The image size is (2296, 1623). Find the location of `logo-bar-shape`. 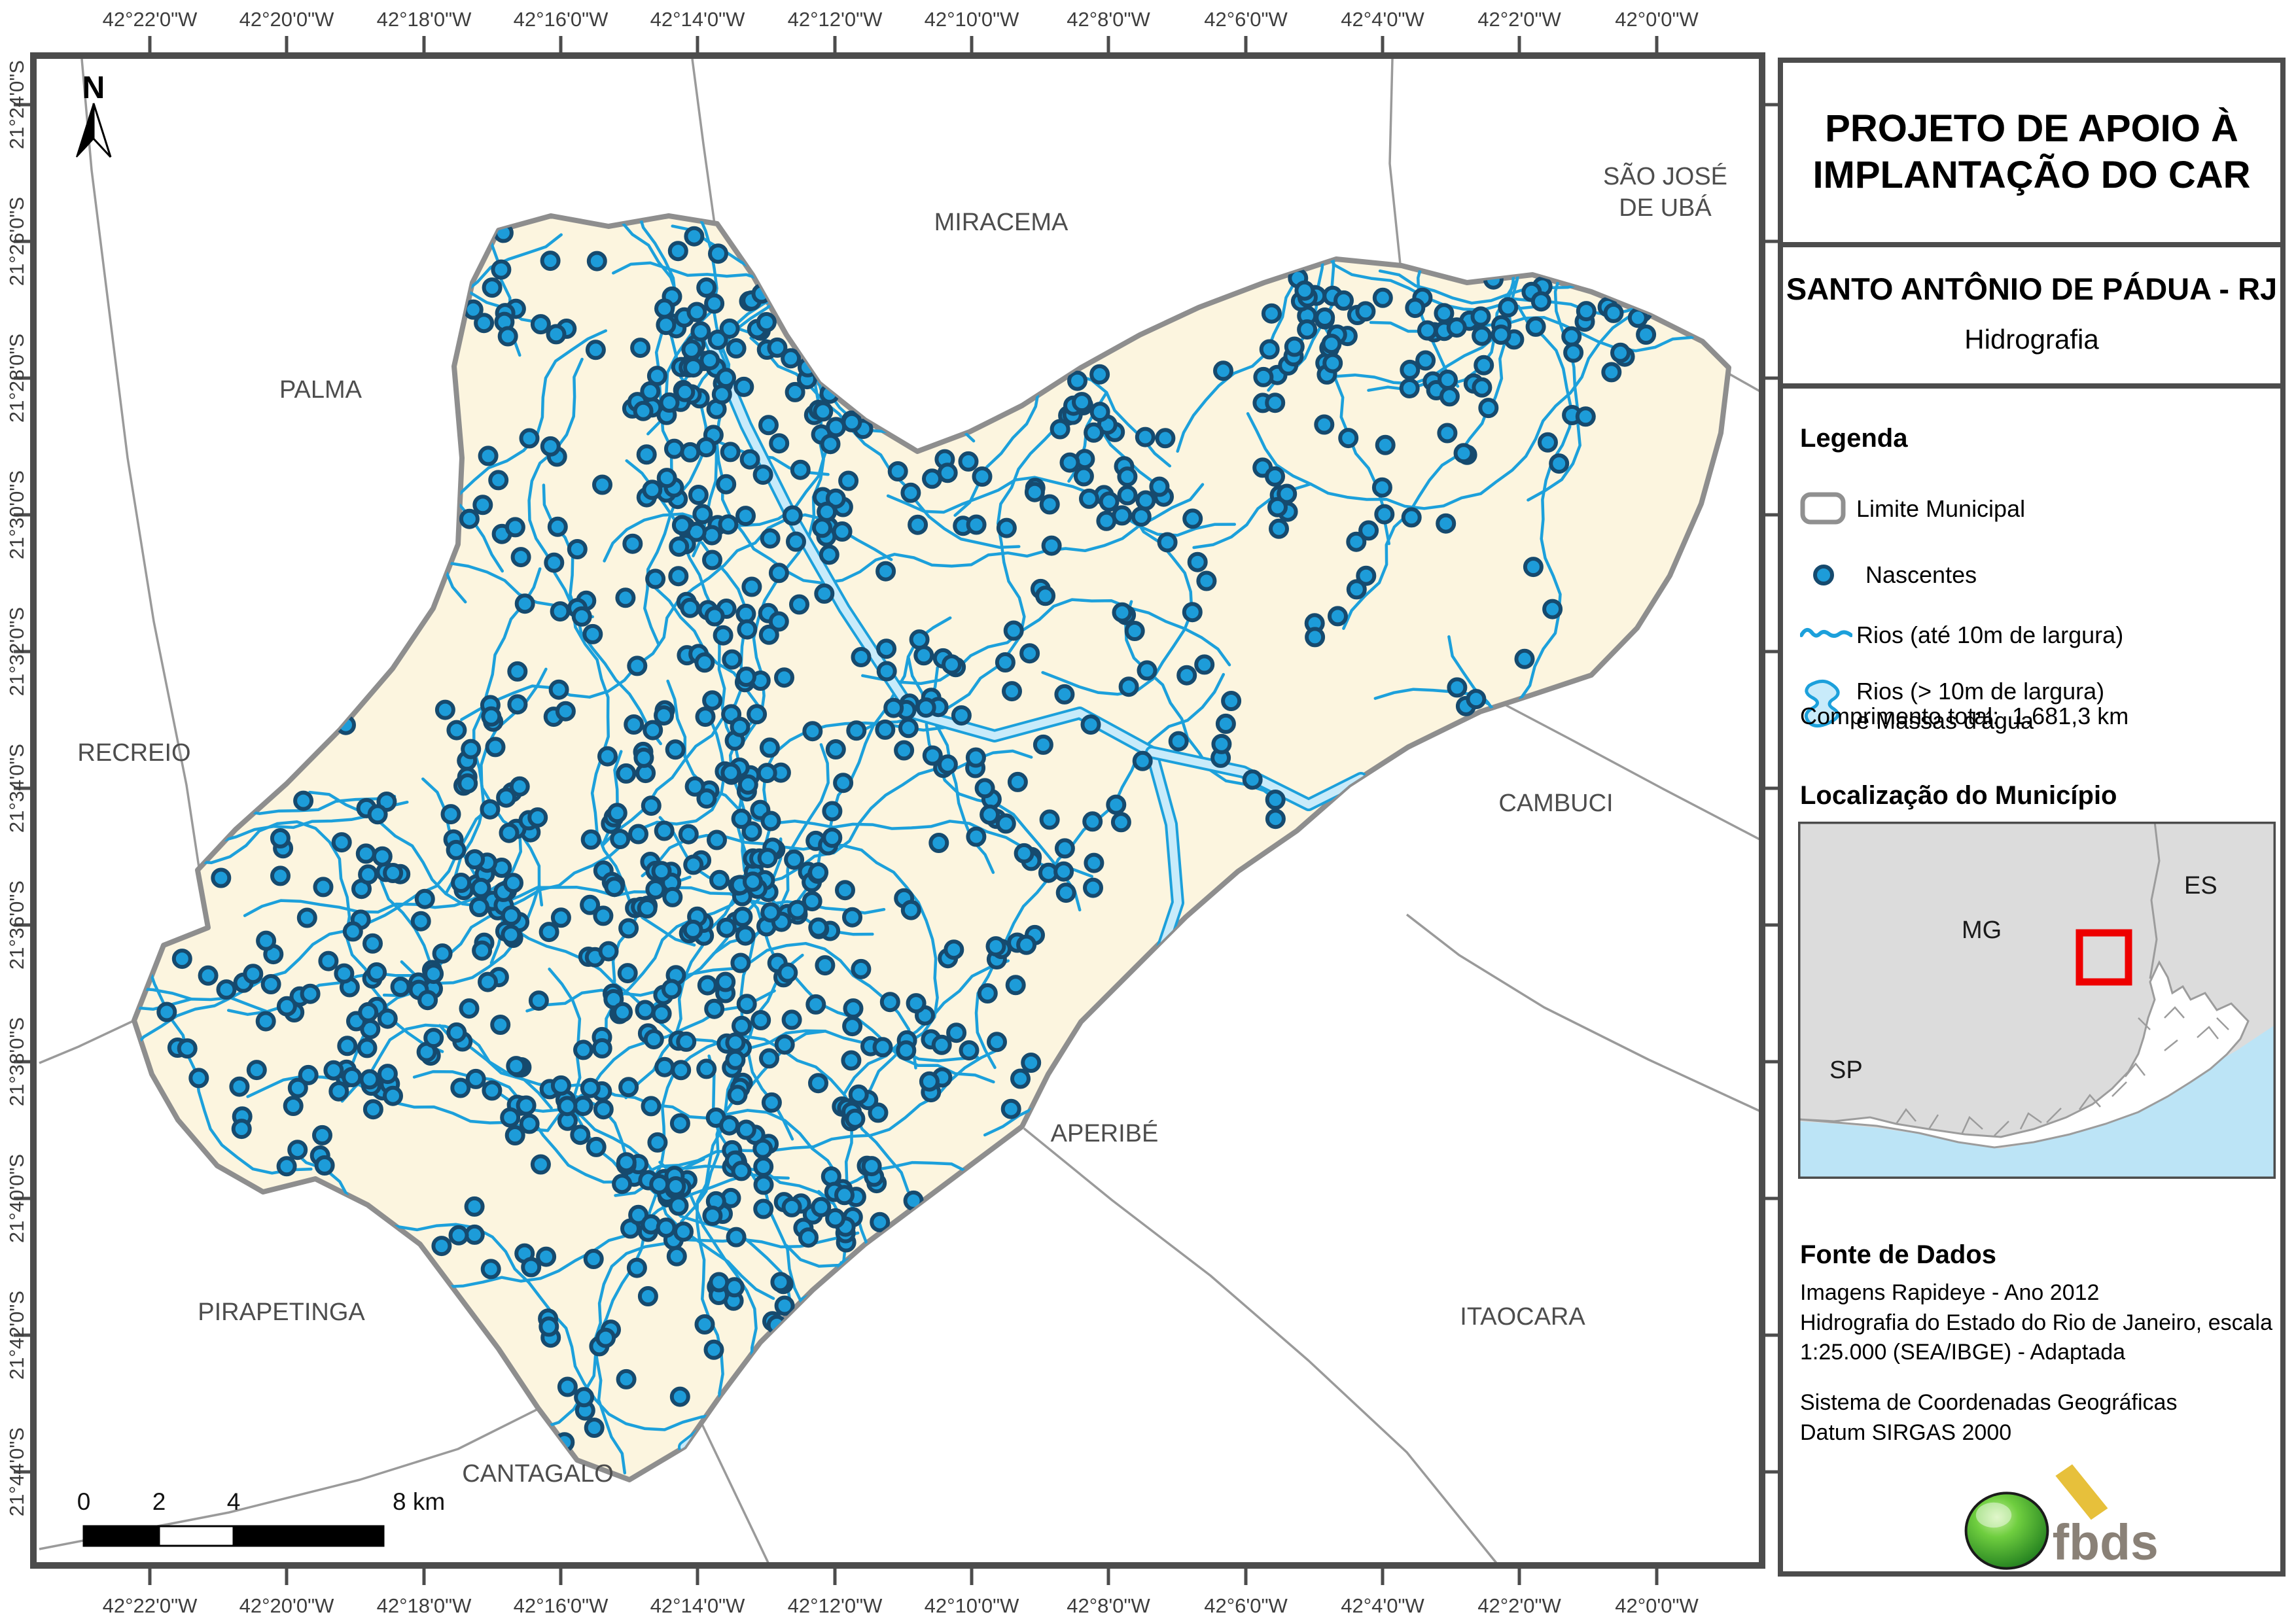

logo-bar-shape is located at coordinates (2081, 1492).